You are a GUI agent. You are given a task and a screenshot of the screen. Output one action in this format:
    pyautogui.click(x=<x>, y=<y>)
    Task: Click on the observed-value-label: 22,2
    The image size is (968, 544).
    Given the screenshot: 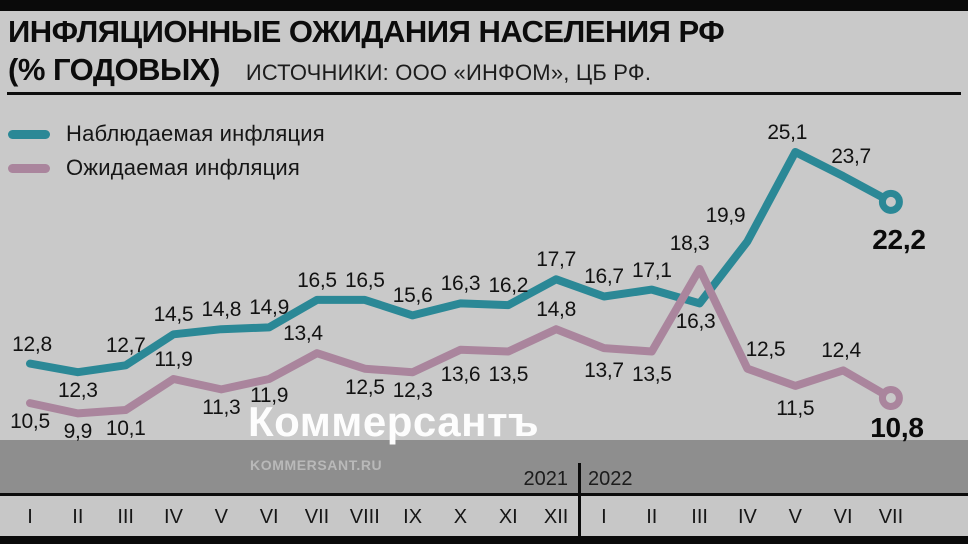 What is the action you would take?
    pyautogui.click(x=899, y=239)
    